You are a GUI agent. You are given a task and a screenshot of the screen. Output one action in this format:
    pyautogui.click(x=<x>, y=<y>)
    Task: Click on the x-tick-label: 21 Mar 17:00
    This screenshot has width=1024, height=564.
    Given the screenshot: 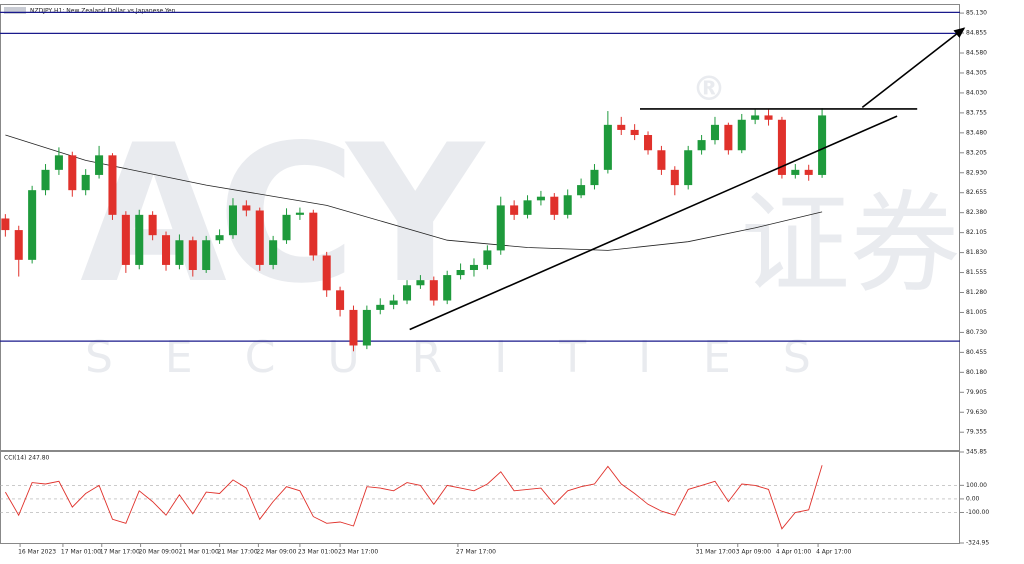 What is the action you would take?
    pyautogui.click(x=238, y=552)
    